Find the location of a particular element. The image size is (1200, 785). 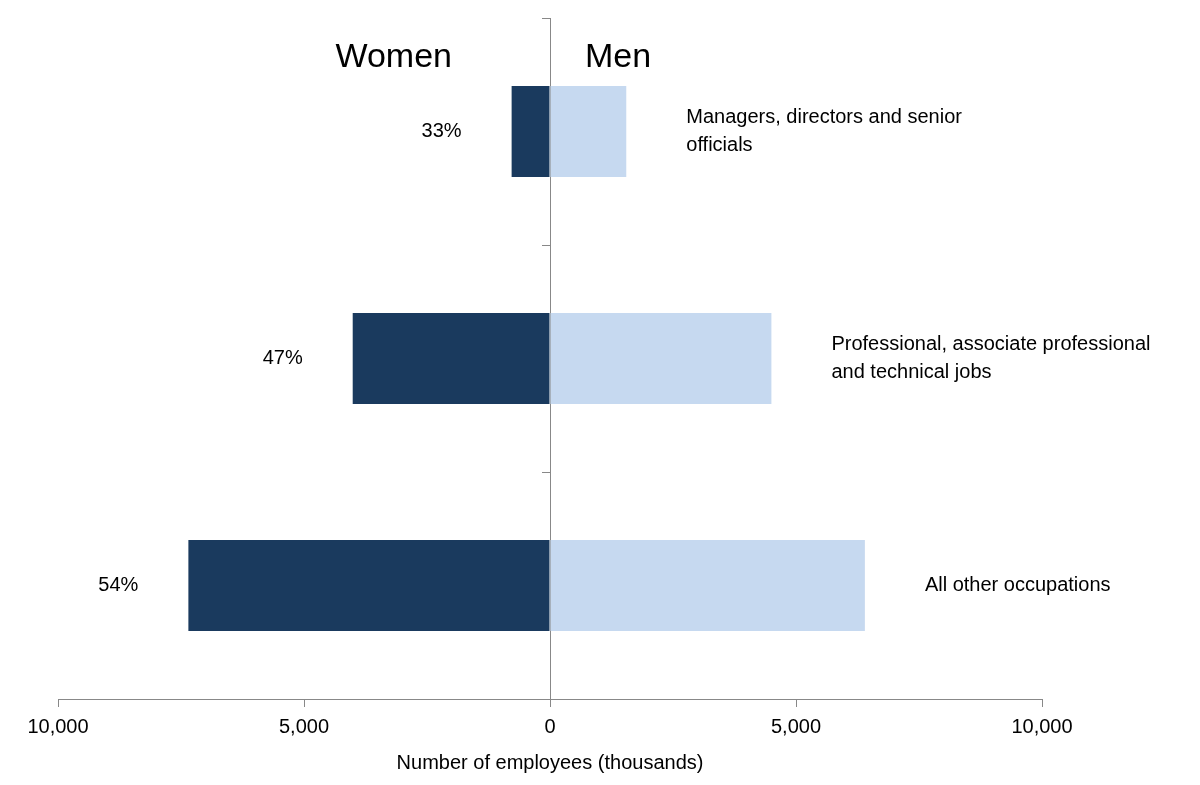

series-label: Women is located at coordinates (393, 55).